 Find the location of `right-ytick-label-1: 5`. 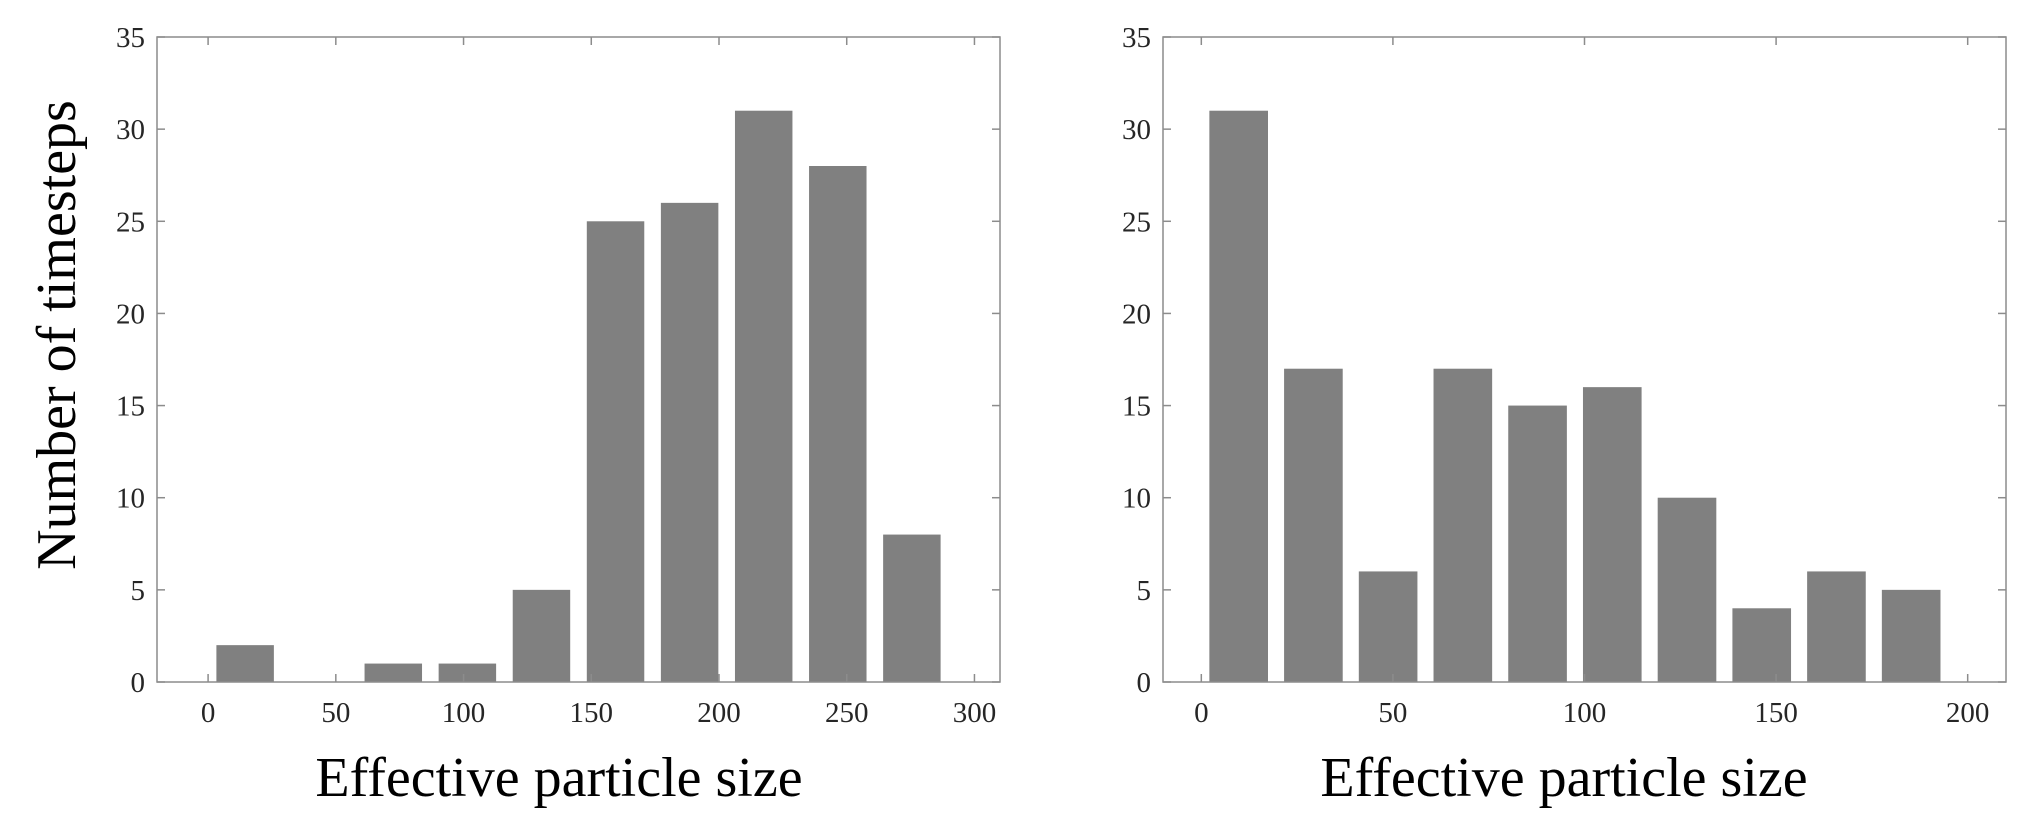

right-ytick-label-1: 5 is located at coordinates (1144, 591).